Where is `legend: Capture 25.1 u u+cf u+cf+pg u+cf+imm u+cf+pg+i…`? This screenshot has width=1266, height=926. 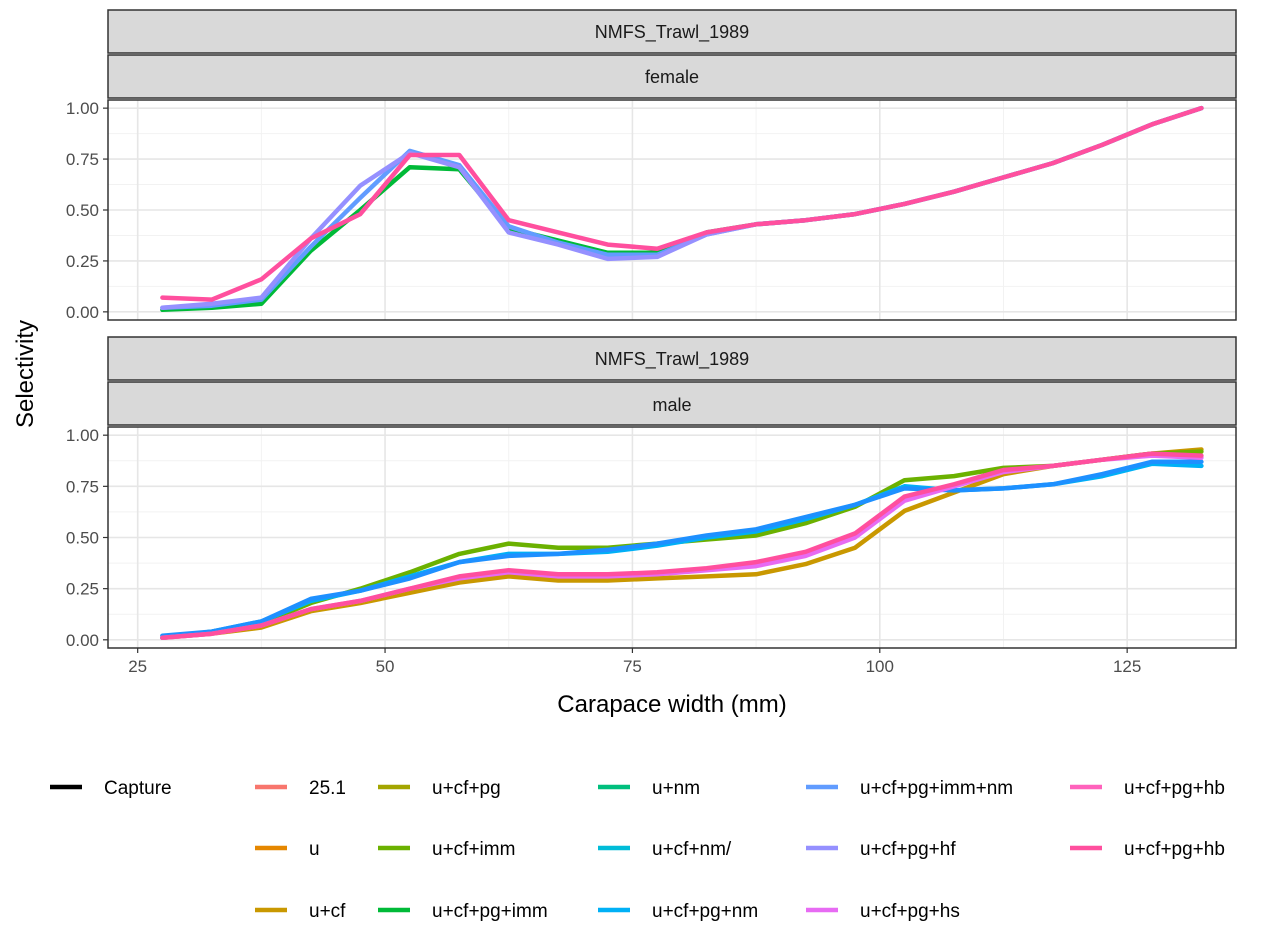 legend: Capture 25.1 u u+cf u+cf+pg u+cf+imm u+cf+pg+i… is located at coordinates (637, 850).